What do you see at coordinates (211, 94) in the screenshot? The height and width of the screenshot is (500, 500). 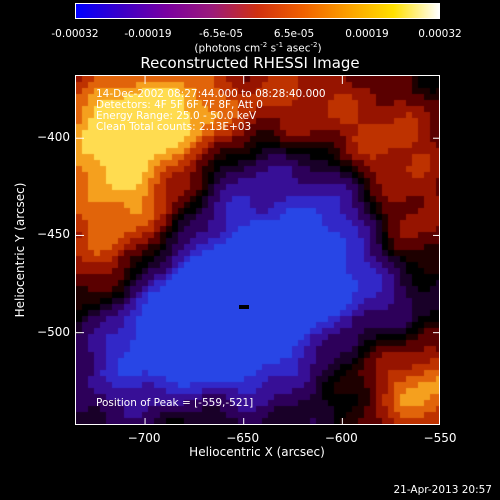 I see `annotation-time-range: 14-Dec-2002 08:27:44.000 to 08:28:40.000` at bounding box center [211, 94].